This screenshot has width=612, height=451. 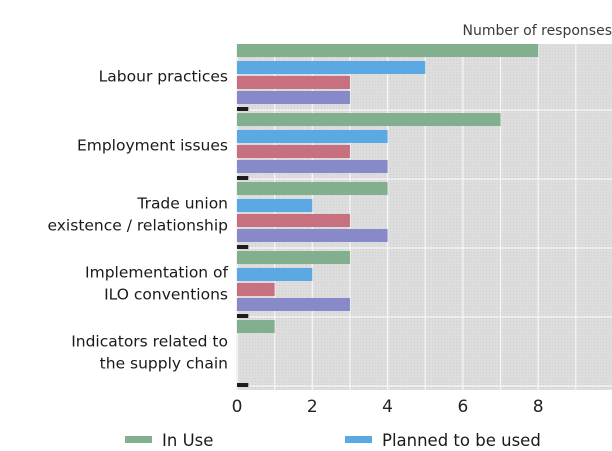 What do you see at coordinates (163, 77) in the screenshot?
I see `category-label: Labour practices` at bounding box center [163, 77].